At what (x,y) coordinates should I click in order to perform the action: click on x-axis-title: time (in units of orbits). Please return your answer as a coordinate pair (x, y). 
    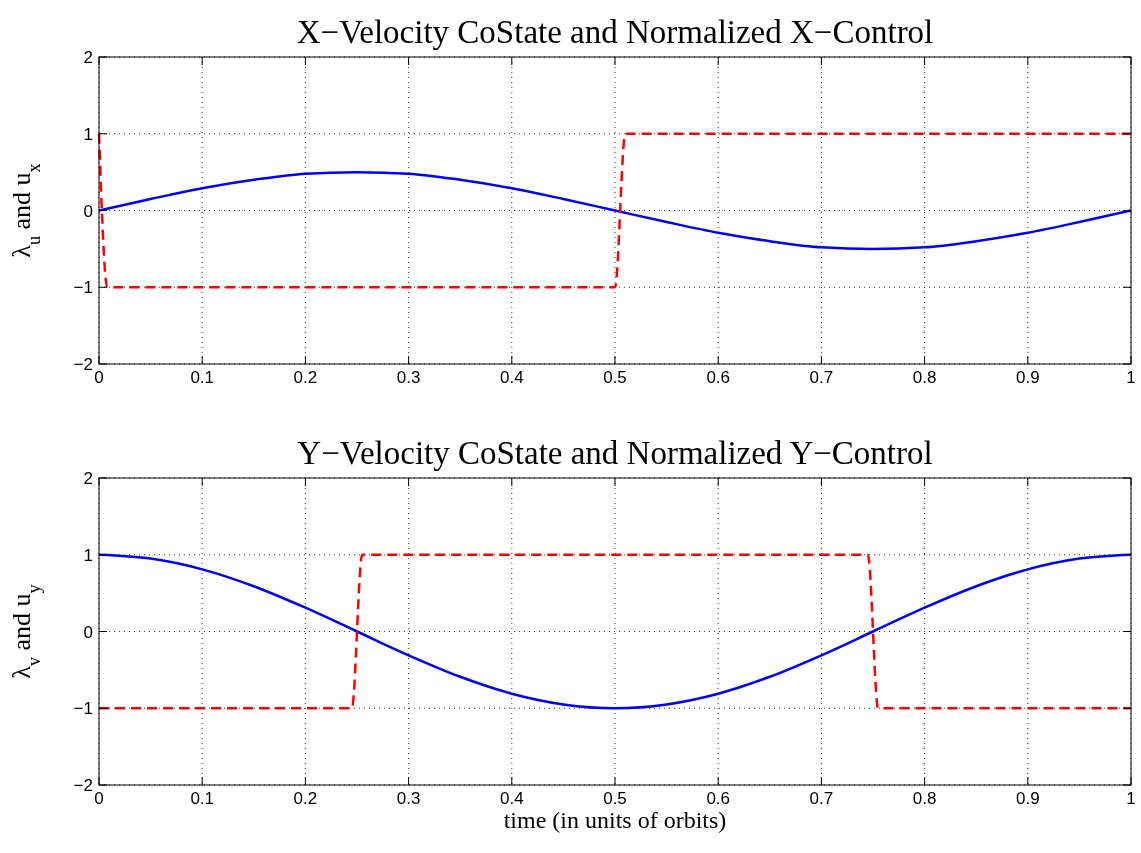
    Looking at the image, I should click on (615, 820).